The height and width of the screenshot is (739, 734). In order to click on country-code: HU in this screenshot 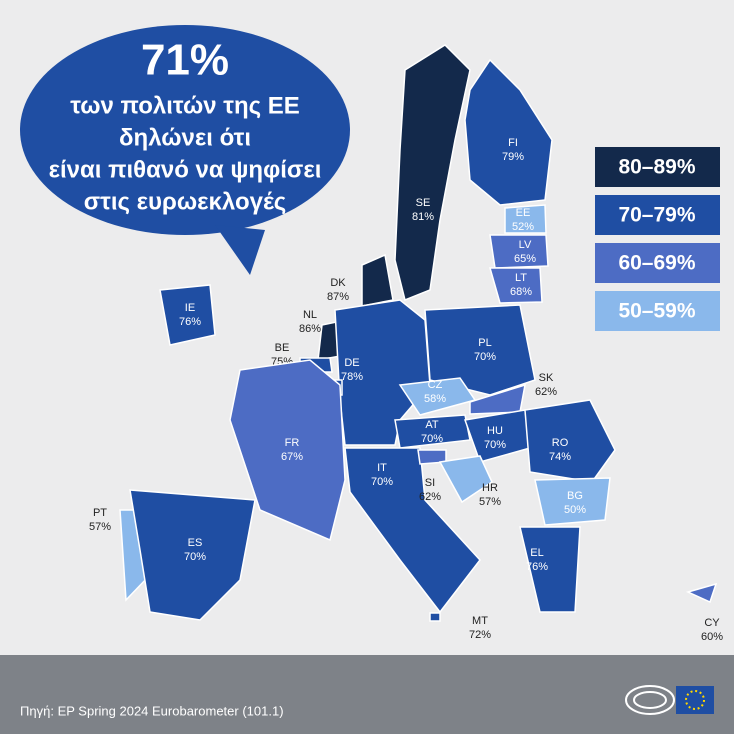, I will do `click(495, 431)`.